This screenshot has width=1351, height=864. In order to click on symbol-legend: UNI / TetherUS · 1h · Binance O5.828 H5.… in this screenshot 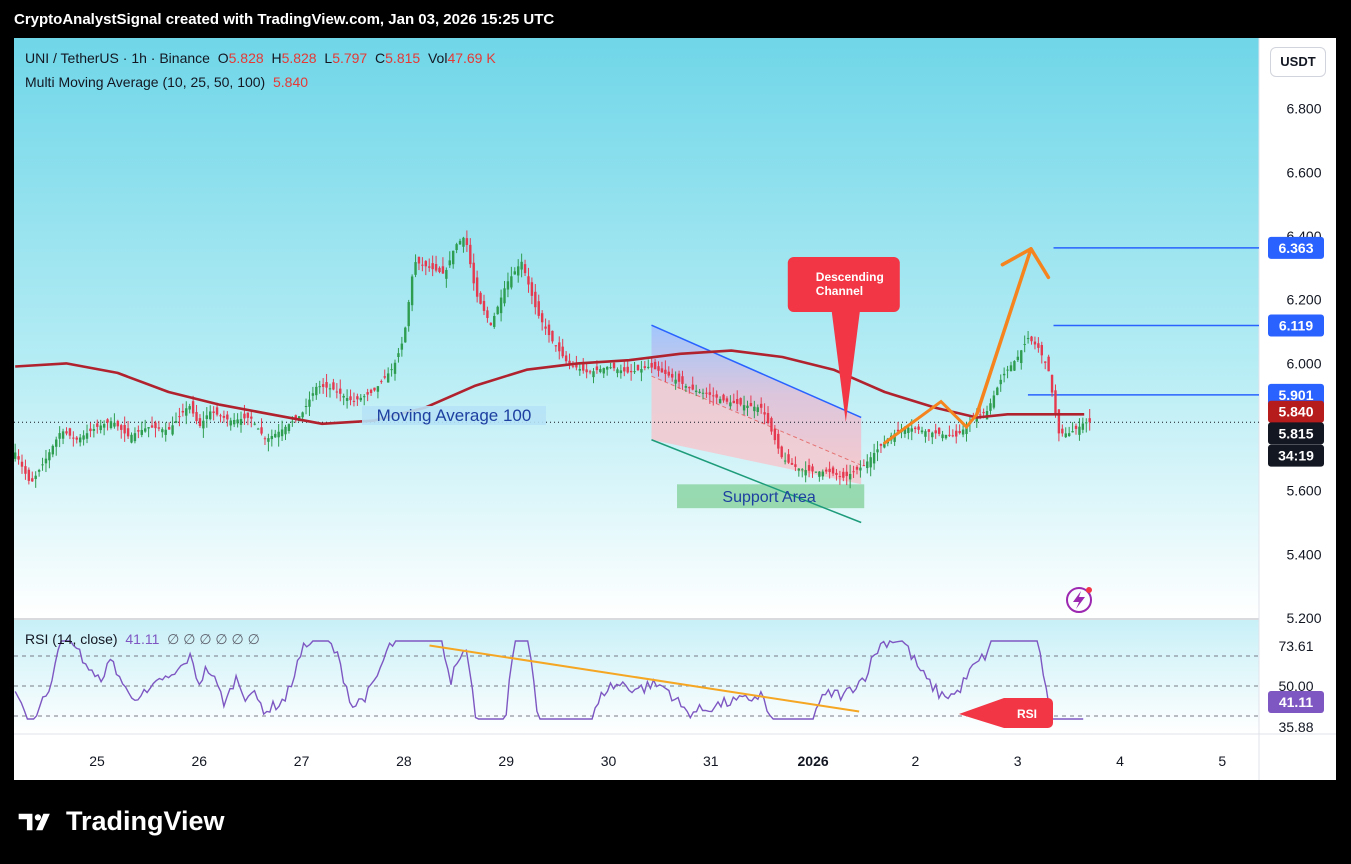, I will do `click(260, 58)`.